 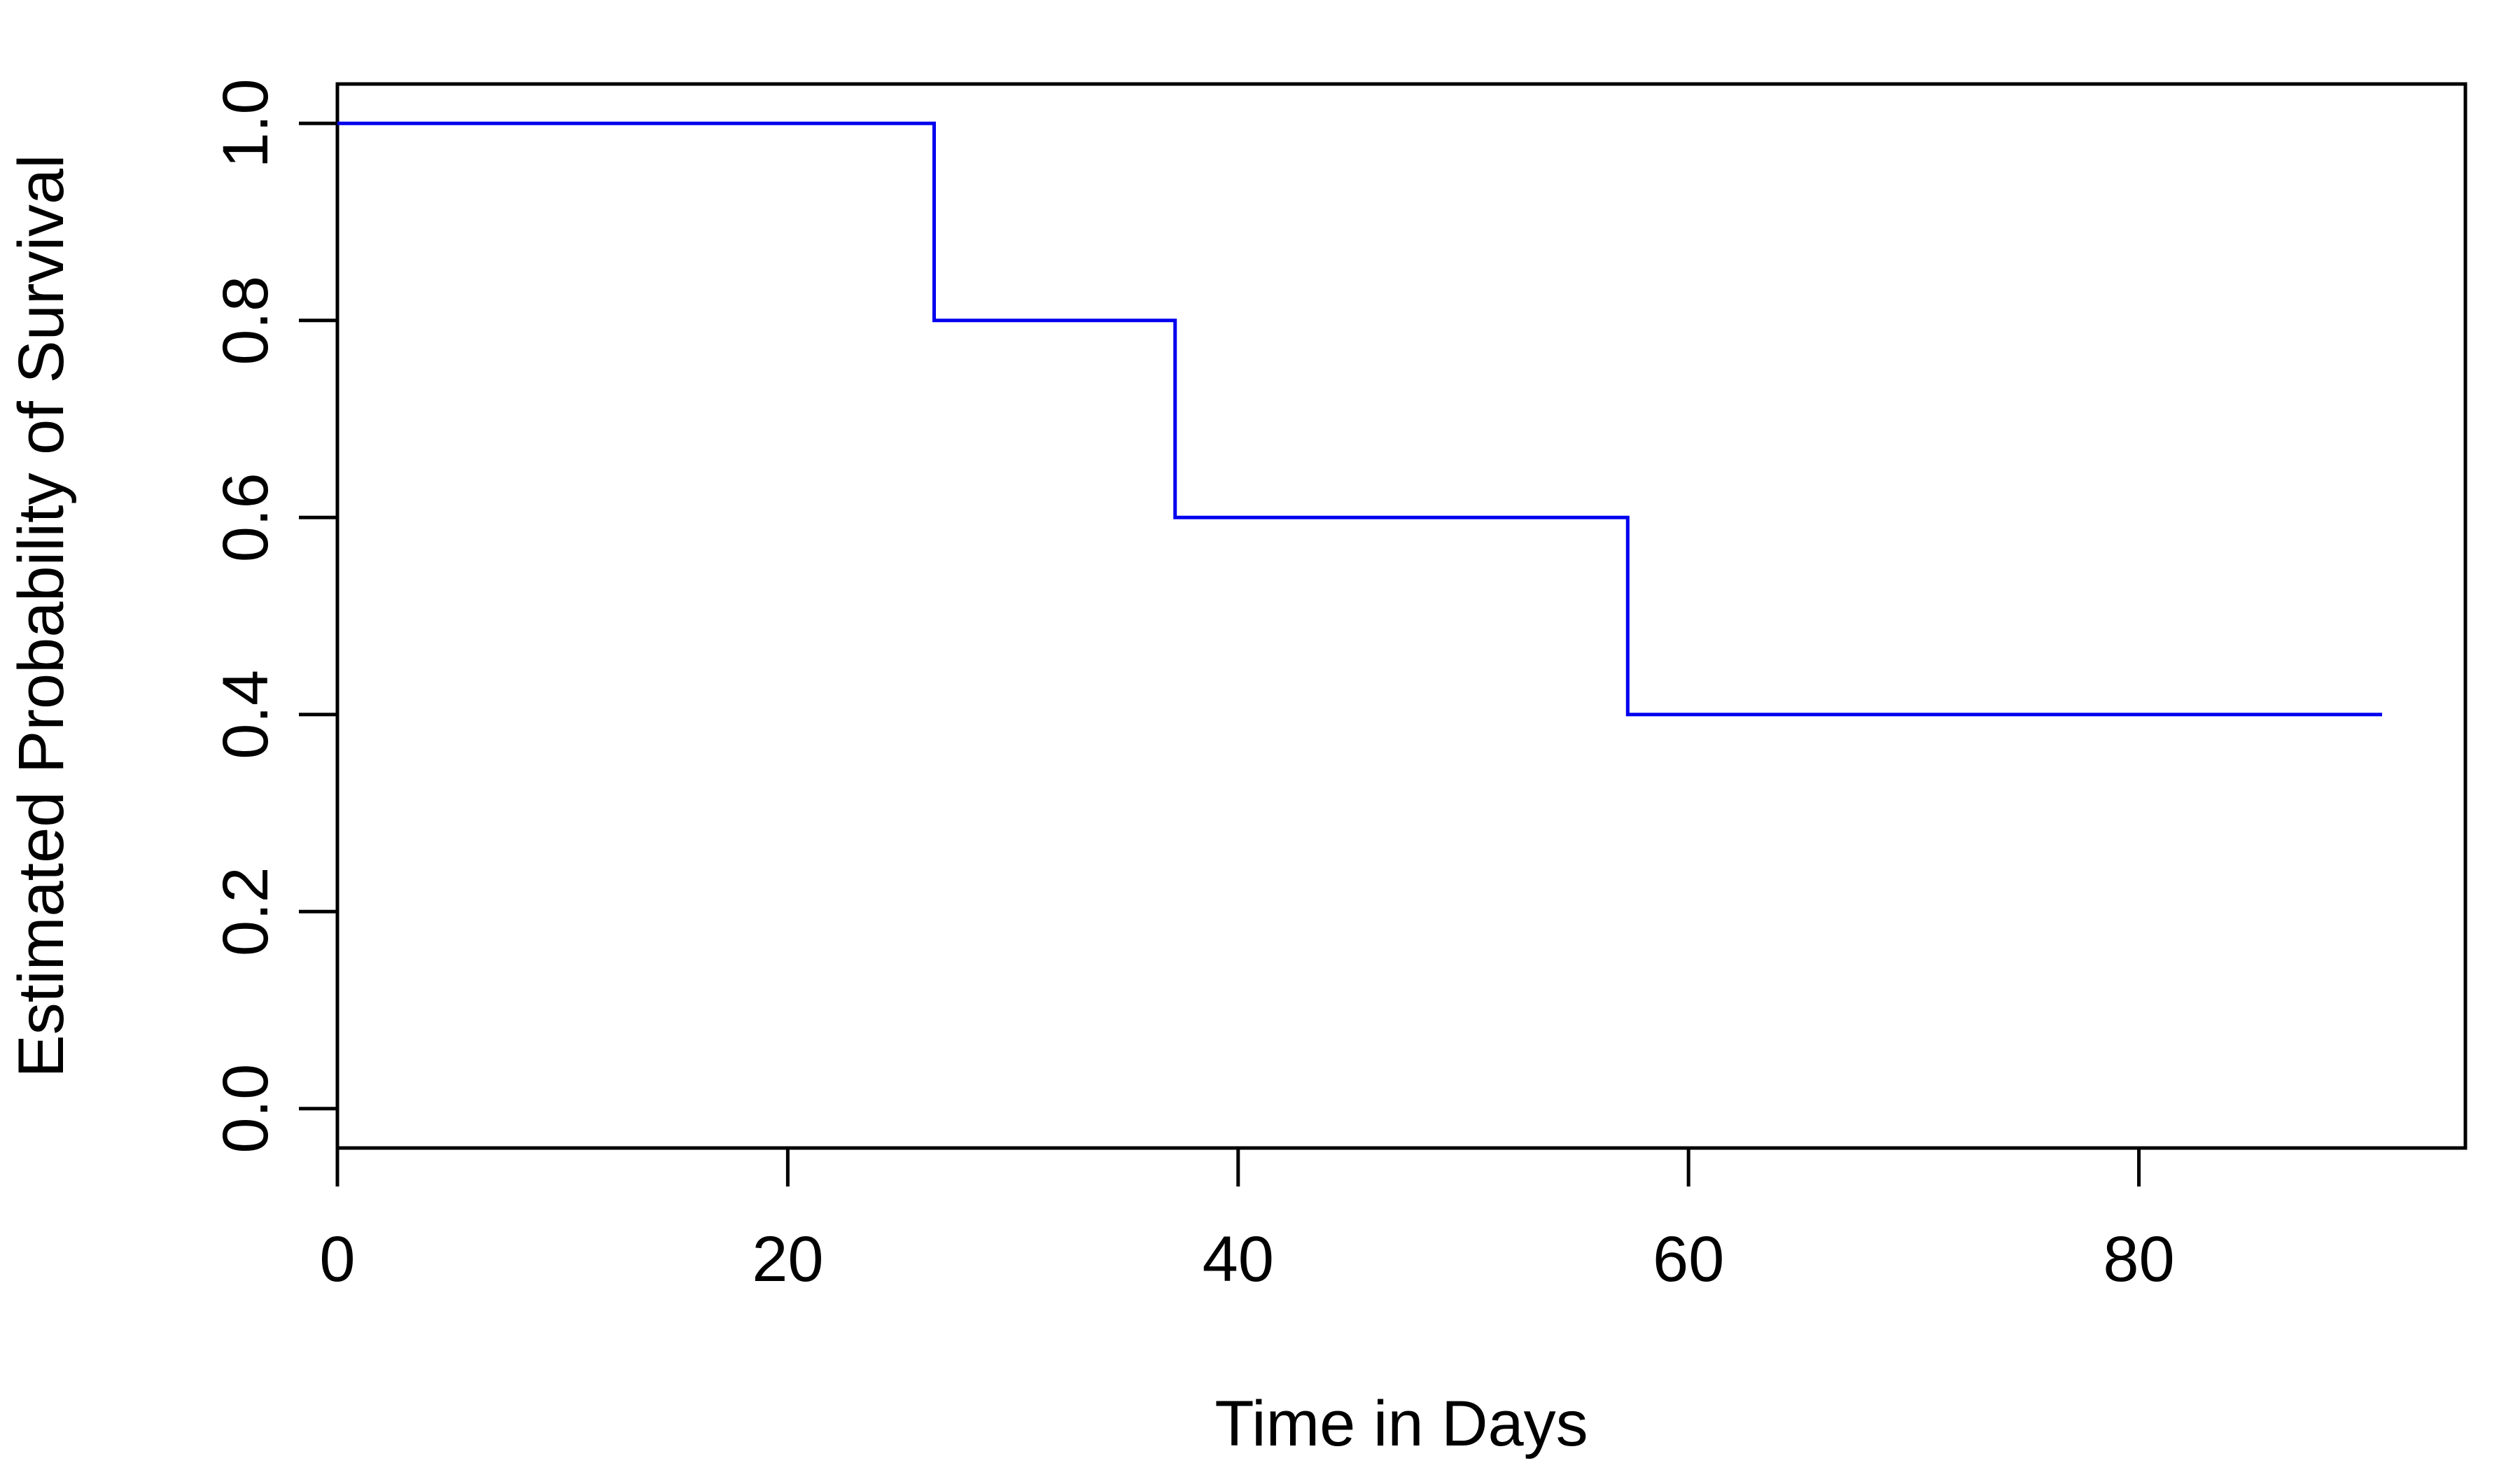 I want to click on y-tick-label: 0.4, so click(x=245, y=715).